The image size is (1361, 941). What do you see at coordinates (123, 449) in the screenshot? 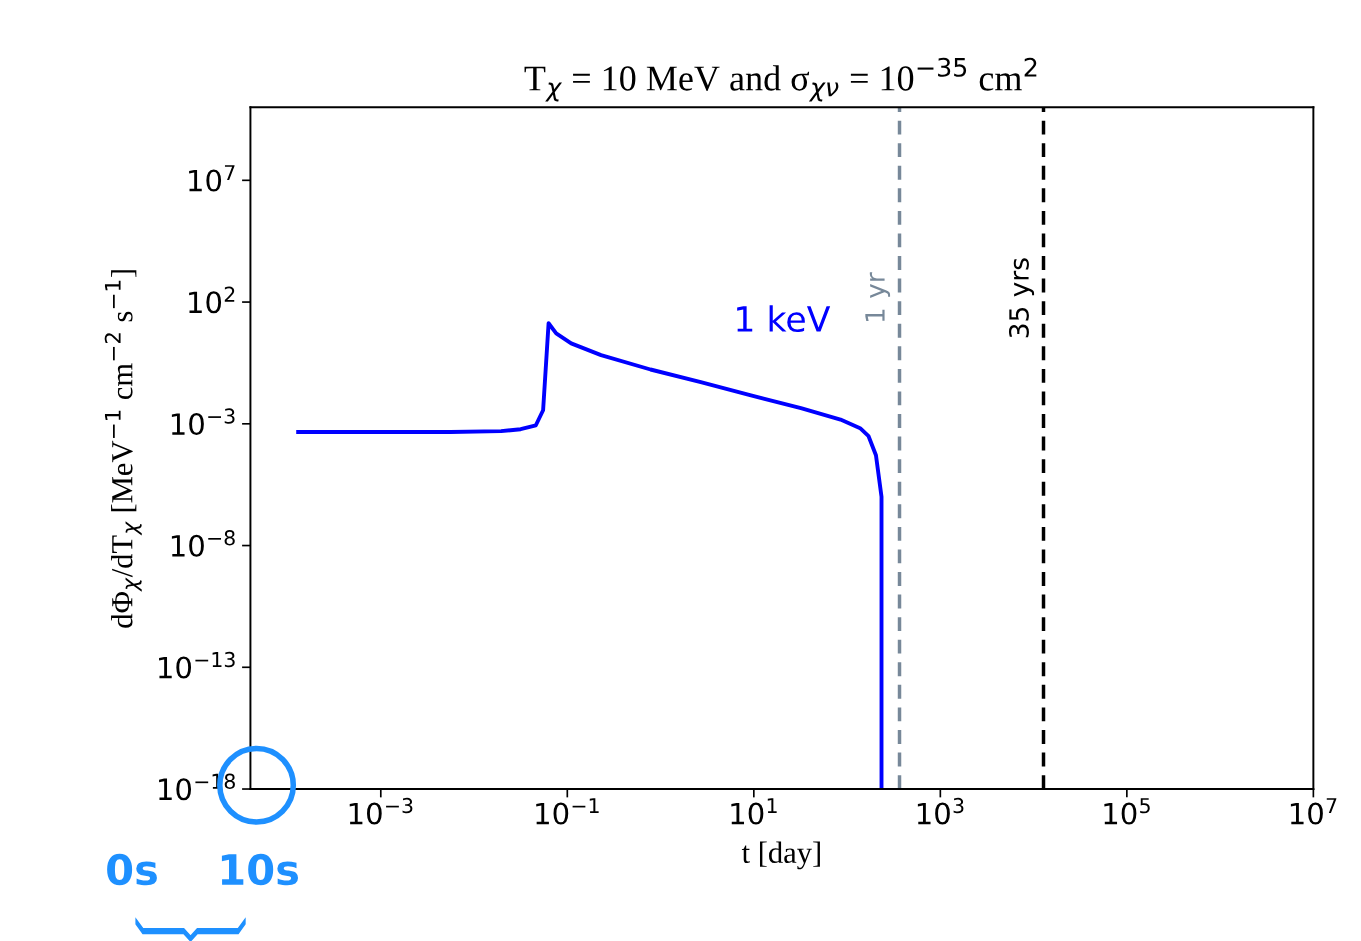
I see `text: dΦ$_{χ}$/dT$_{χ}$ [MeV$^{−1}$ cm$^{−2}$ s$^{−1}$]` at bounding box center [123, 449].